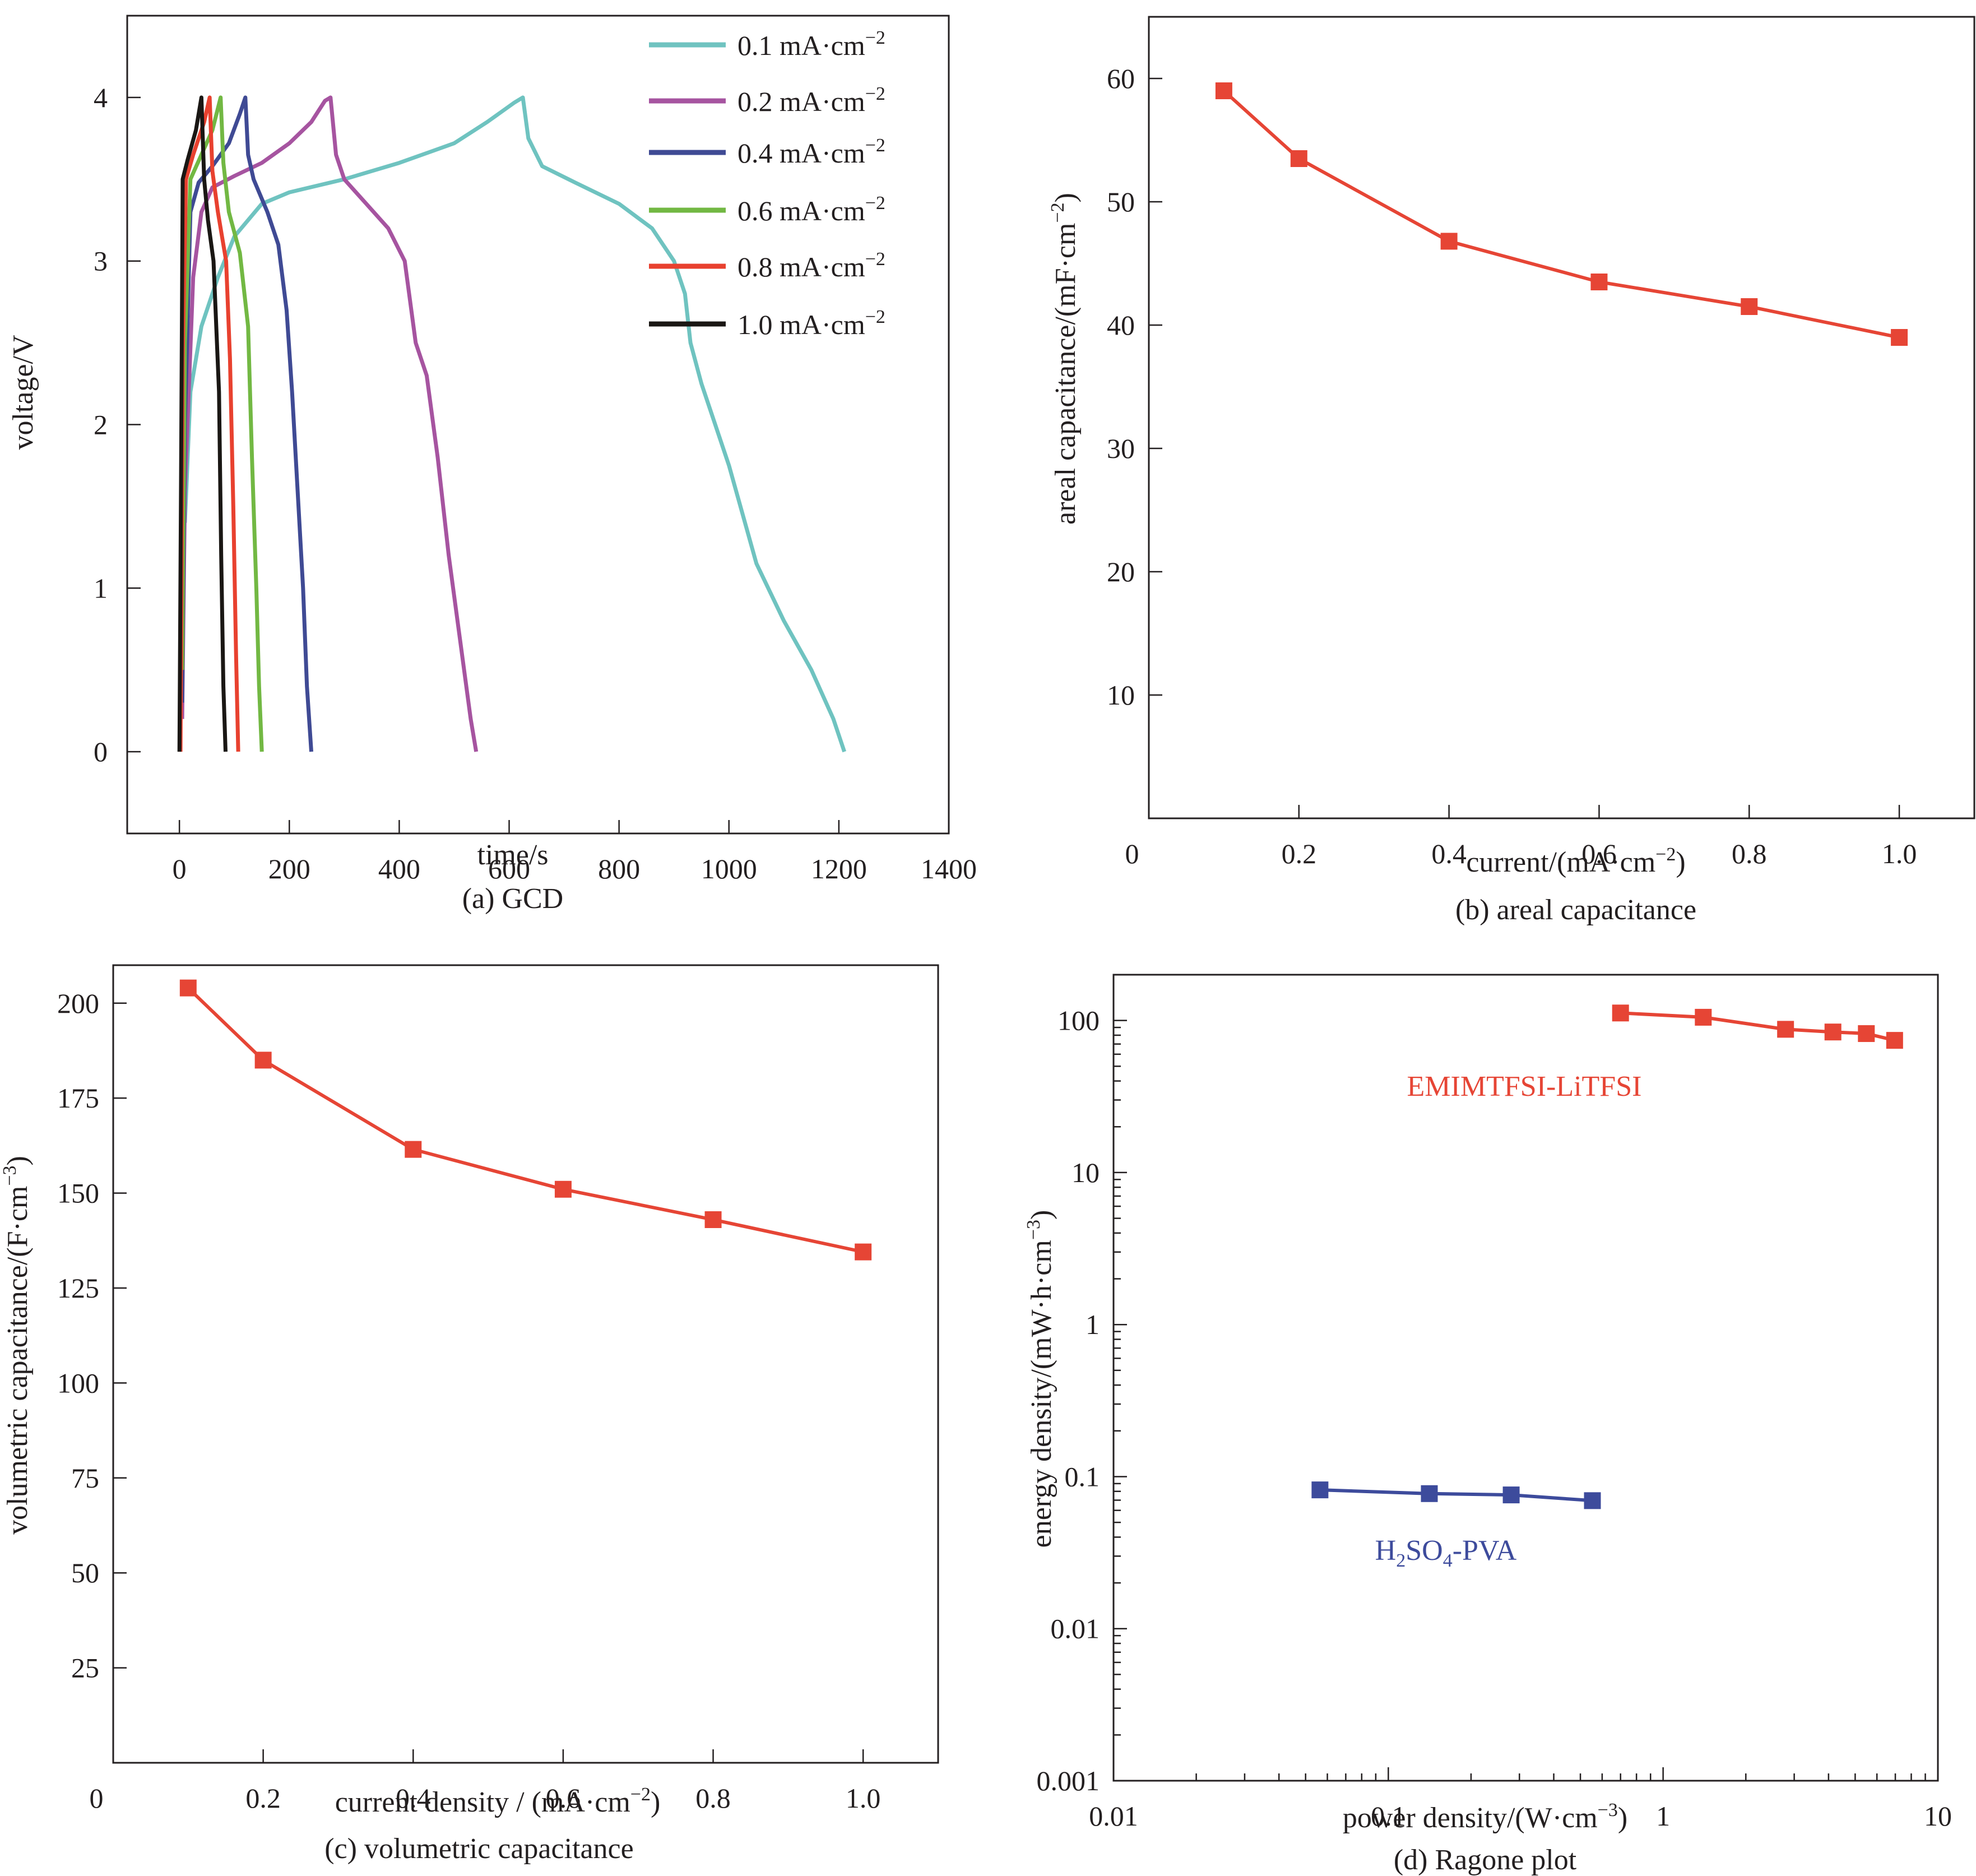  I want to click on y-tick-label: 2, so click(101, 425).